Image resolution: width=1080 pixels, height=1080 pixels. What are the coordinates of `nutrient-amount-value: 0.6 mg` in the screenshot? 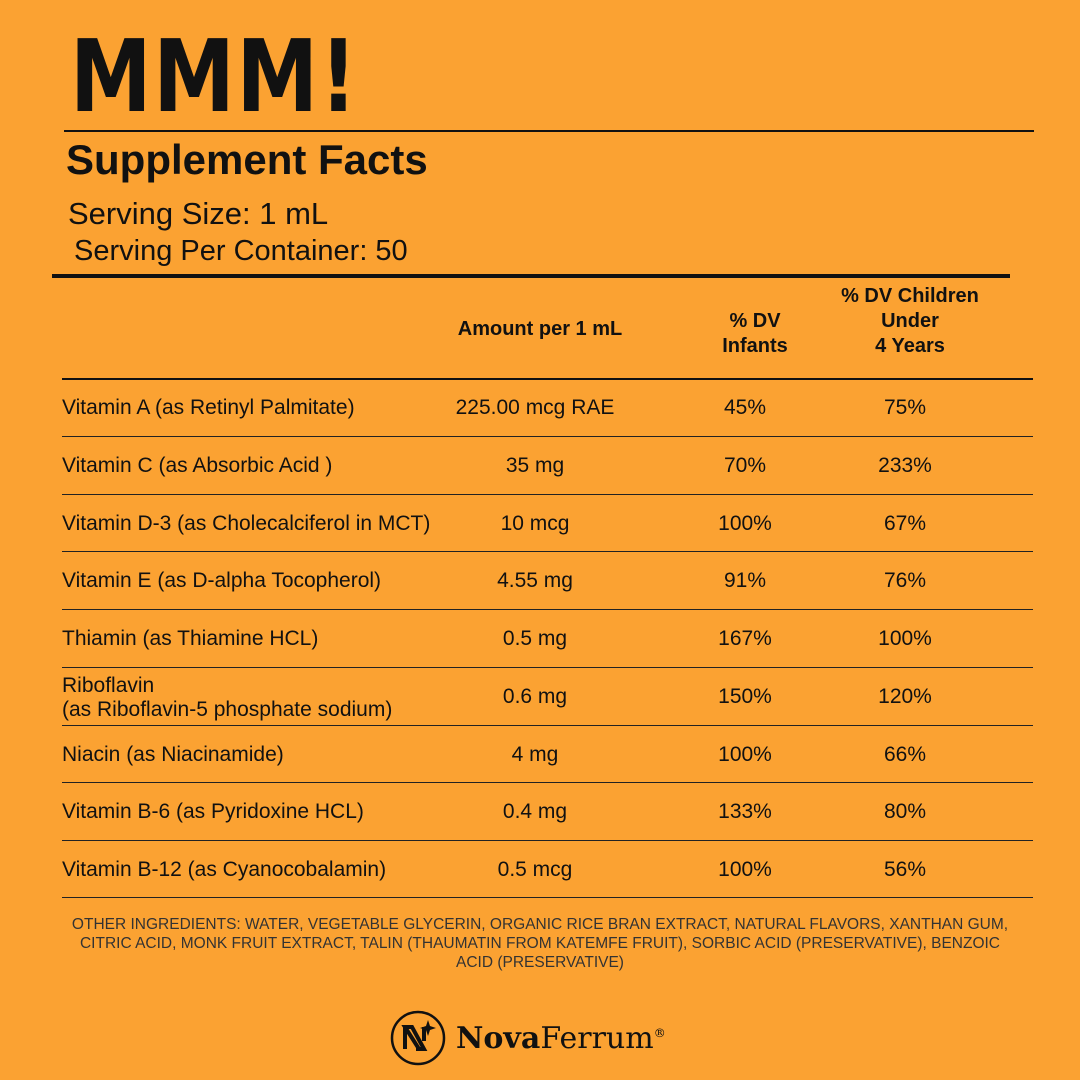 It's located at (535, 696).